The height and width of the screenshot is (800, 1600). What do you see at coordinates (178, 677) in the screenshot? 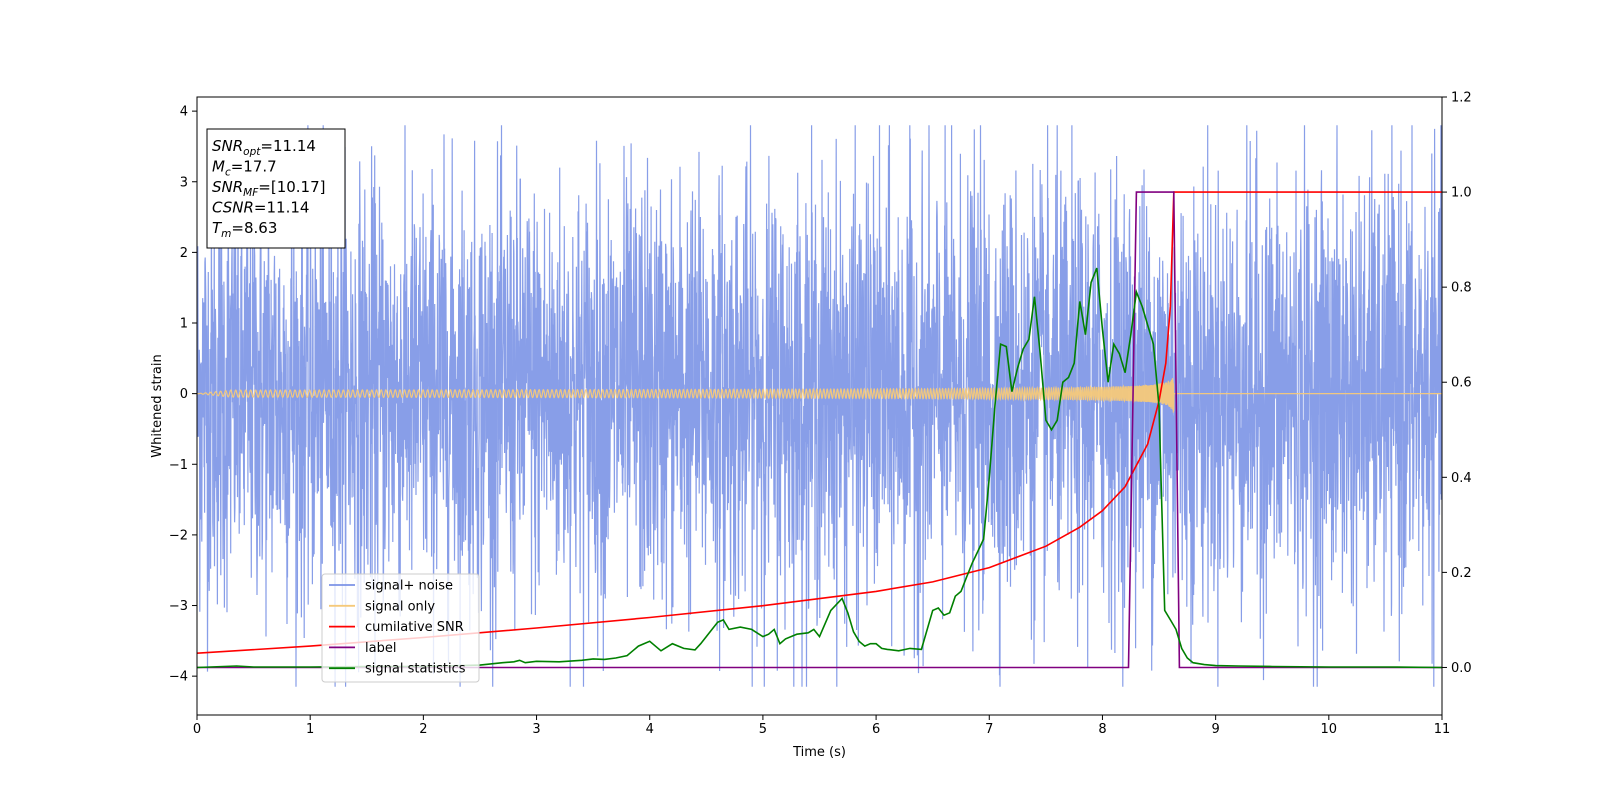
I see `y-left-tick-label: −4` at bounding box center [178, 677].